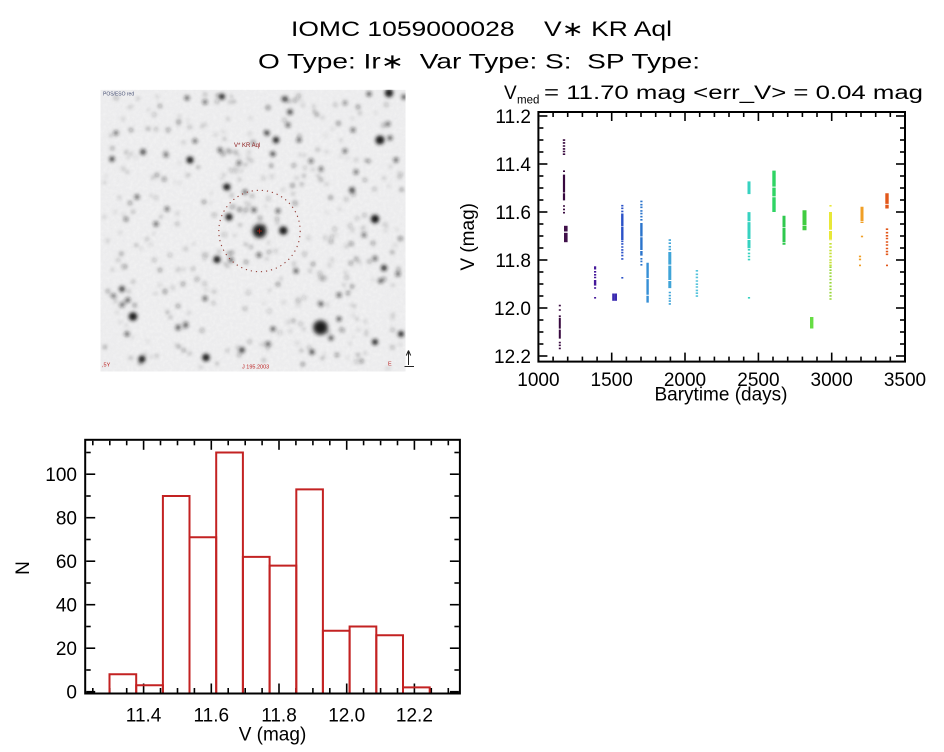 Image resolution: width=944 pixels, height=752 pixels. What do you see at coordinates (538, 380) in the screenshot?
I see `svg-text: 1000` at bounding box center [538, 380].